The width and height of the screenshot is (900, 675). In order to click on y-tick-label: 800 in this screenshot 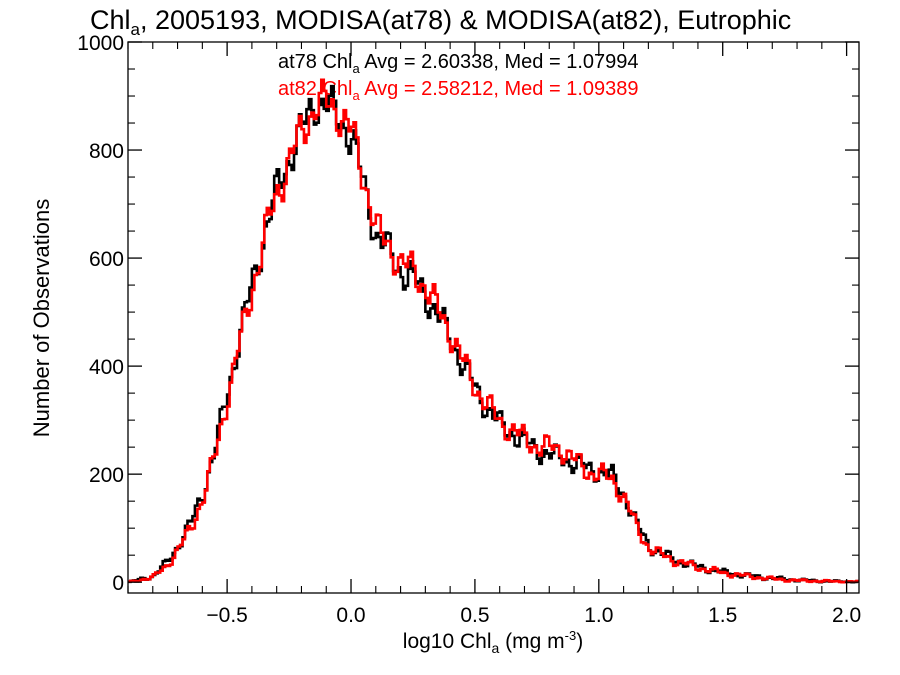, I will do `click(106, 151)`.